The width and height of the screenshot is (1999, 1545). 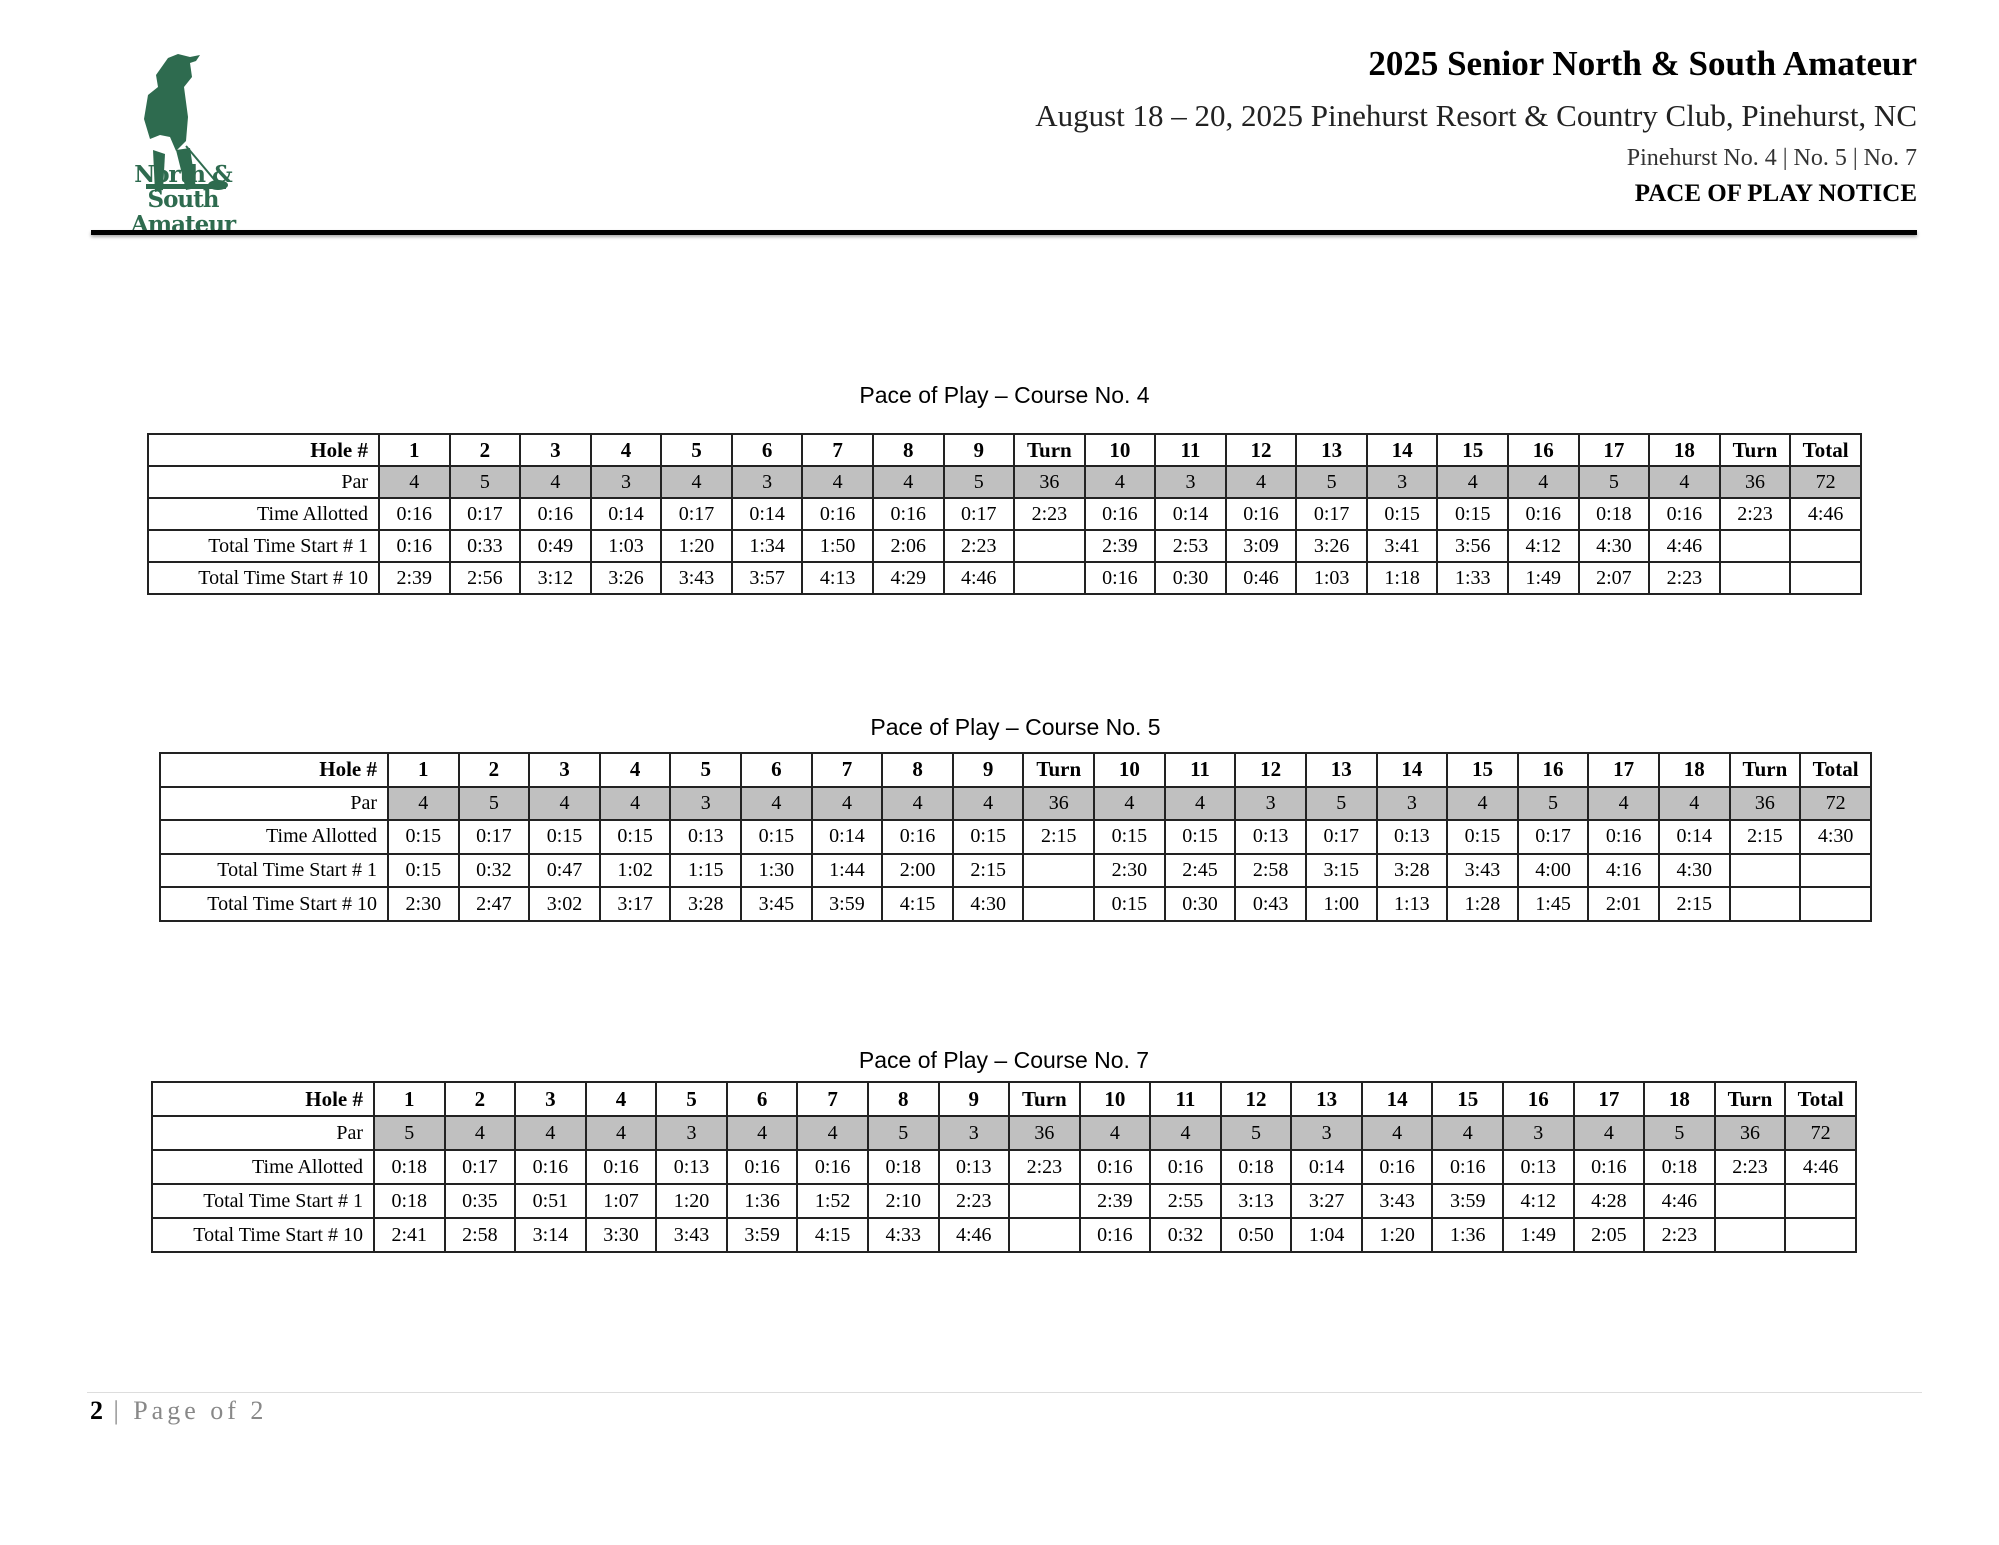 What do you see at coordinates (1049, 578) in the screenshot?
I see `start-10-cell` at bounding box center [1049, 578].